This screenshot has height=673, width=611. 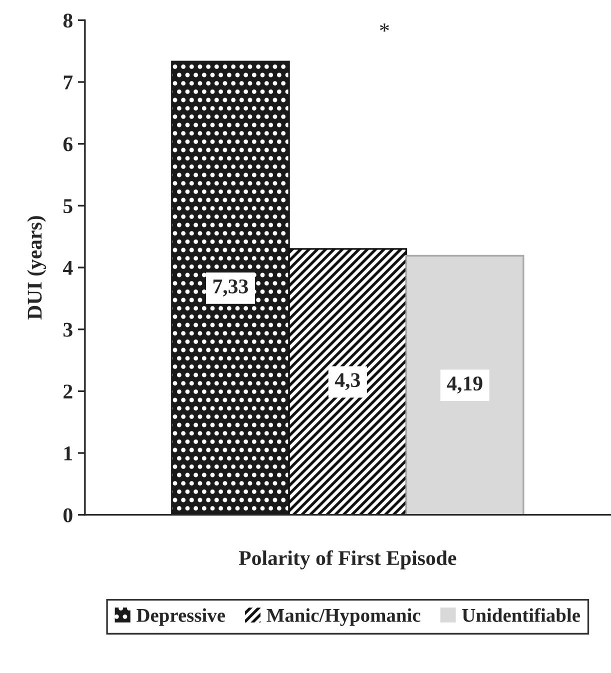 I want to click on annotation: *, so click(x=384, y=28).